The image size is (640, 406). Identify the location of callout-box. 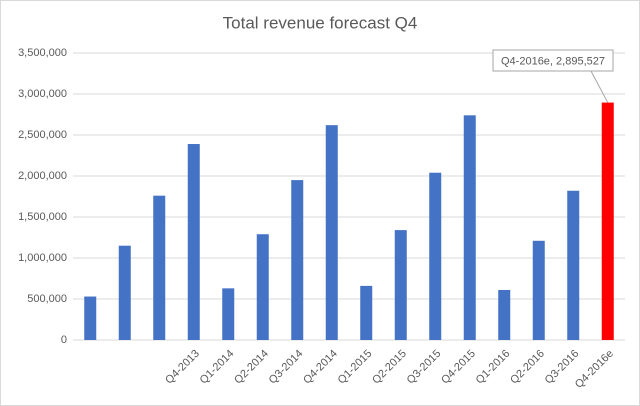
(553, 60).